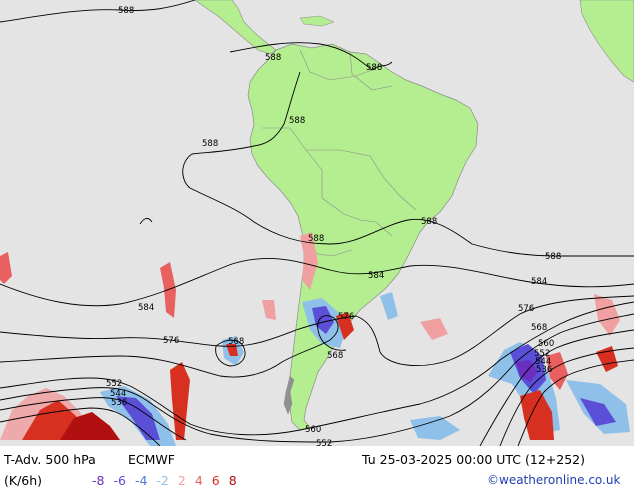  Describe the element at coordinates (554, 480) in the screenshot. I see `credit-link: ©weatheronline.co.uk` at that location.